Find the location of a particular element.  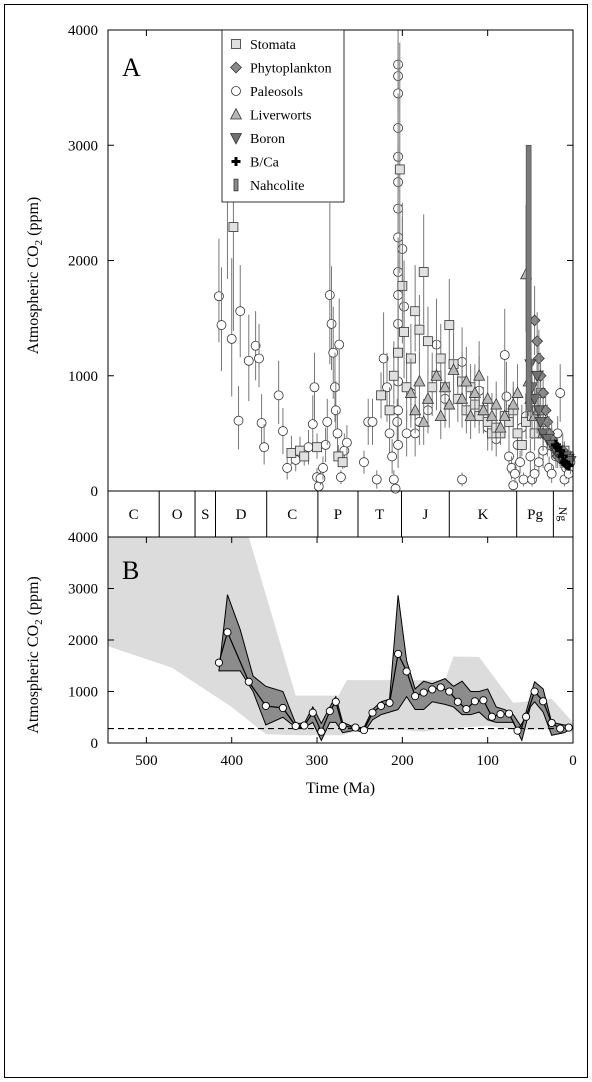

panel-b-x-tick-label: 200 is located at coordinates (402, 761).